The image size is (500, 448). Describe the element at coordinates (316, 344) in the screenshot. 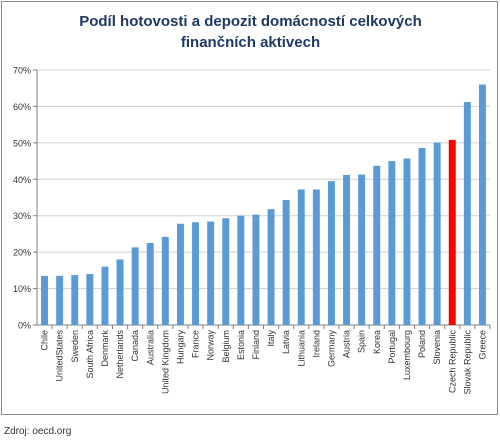

I see `x-tick-label: Ireland` at that location.